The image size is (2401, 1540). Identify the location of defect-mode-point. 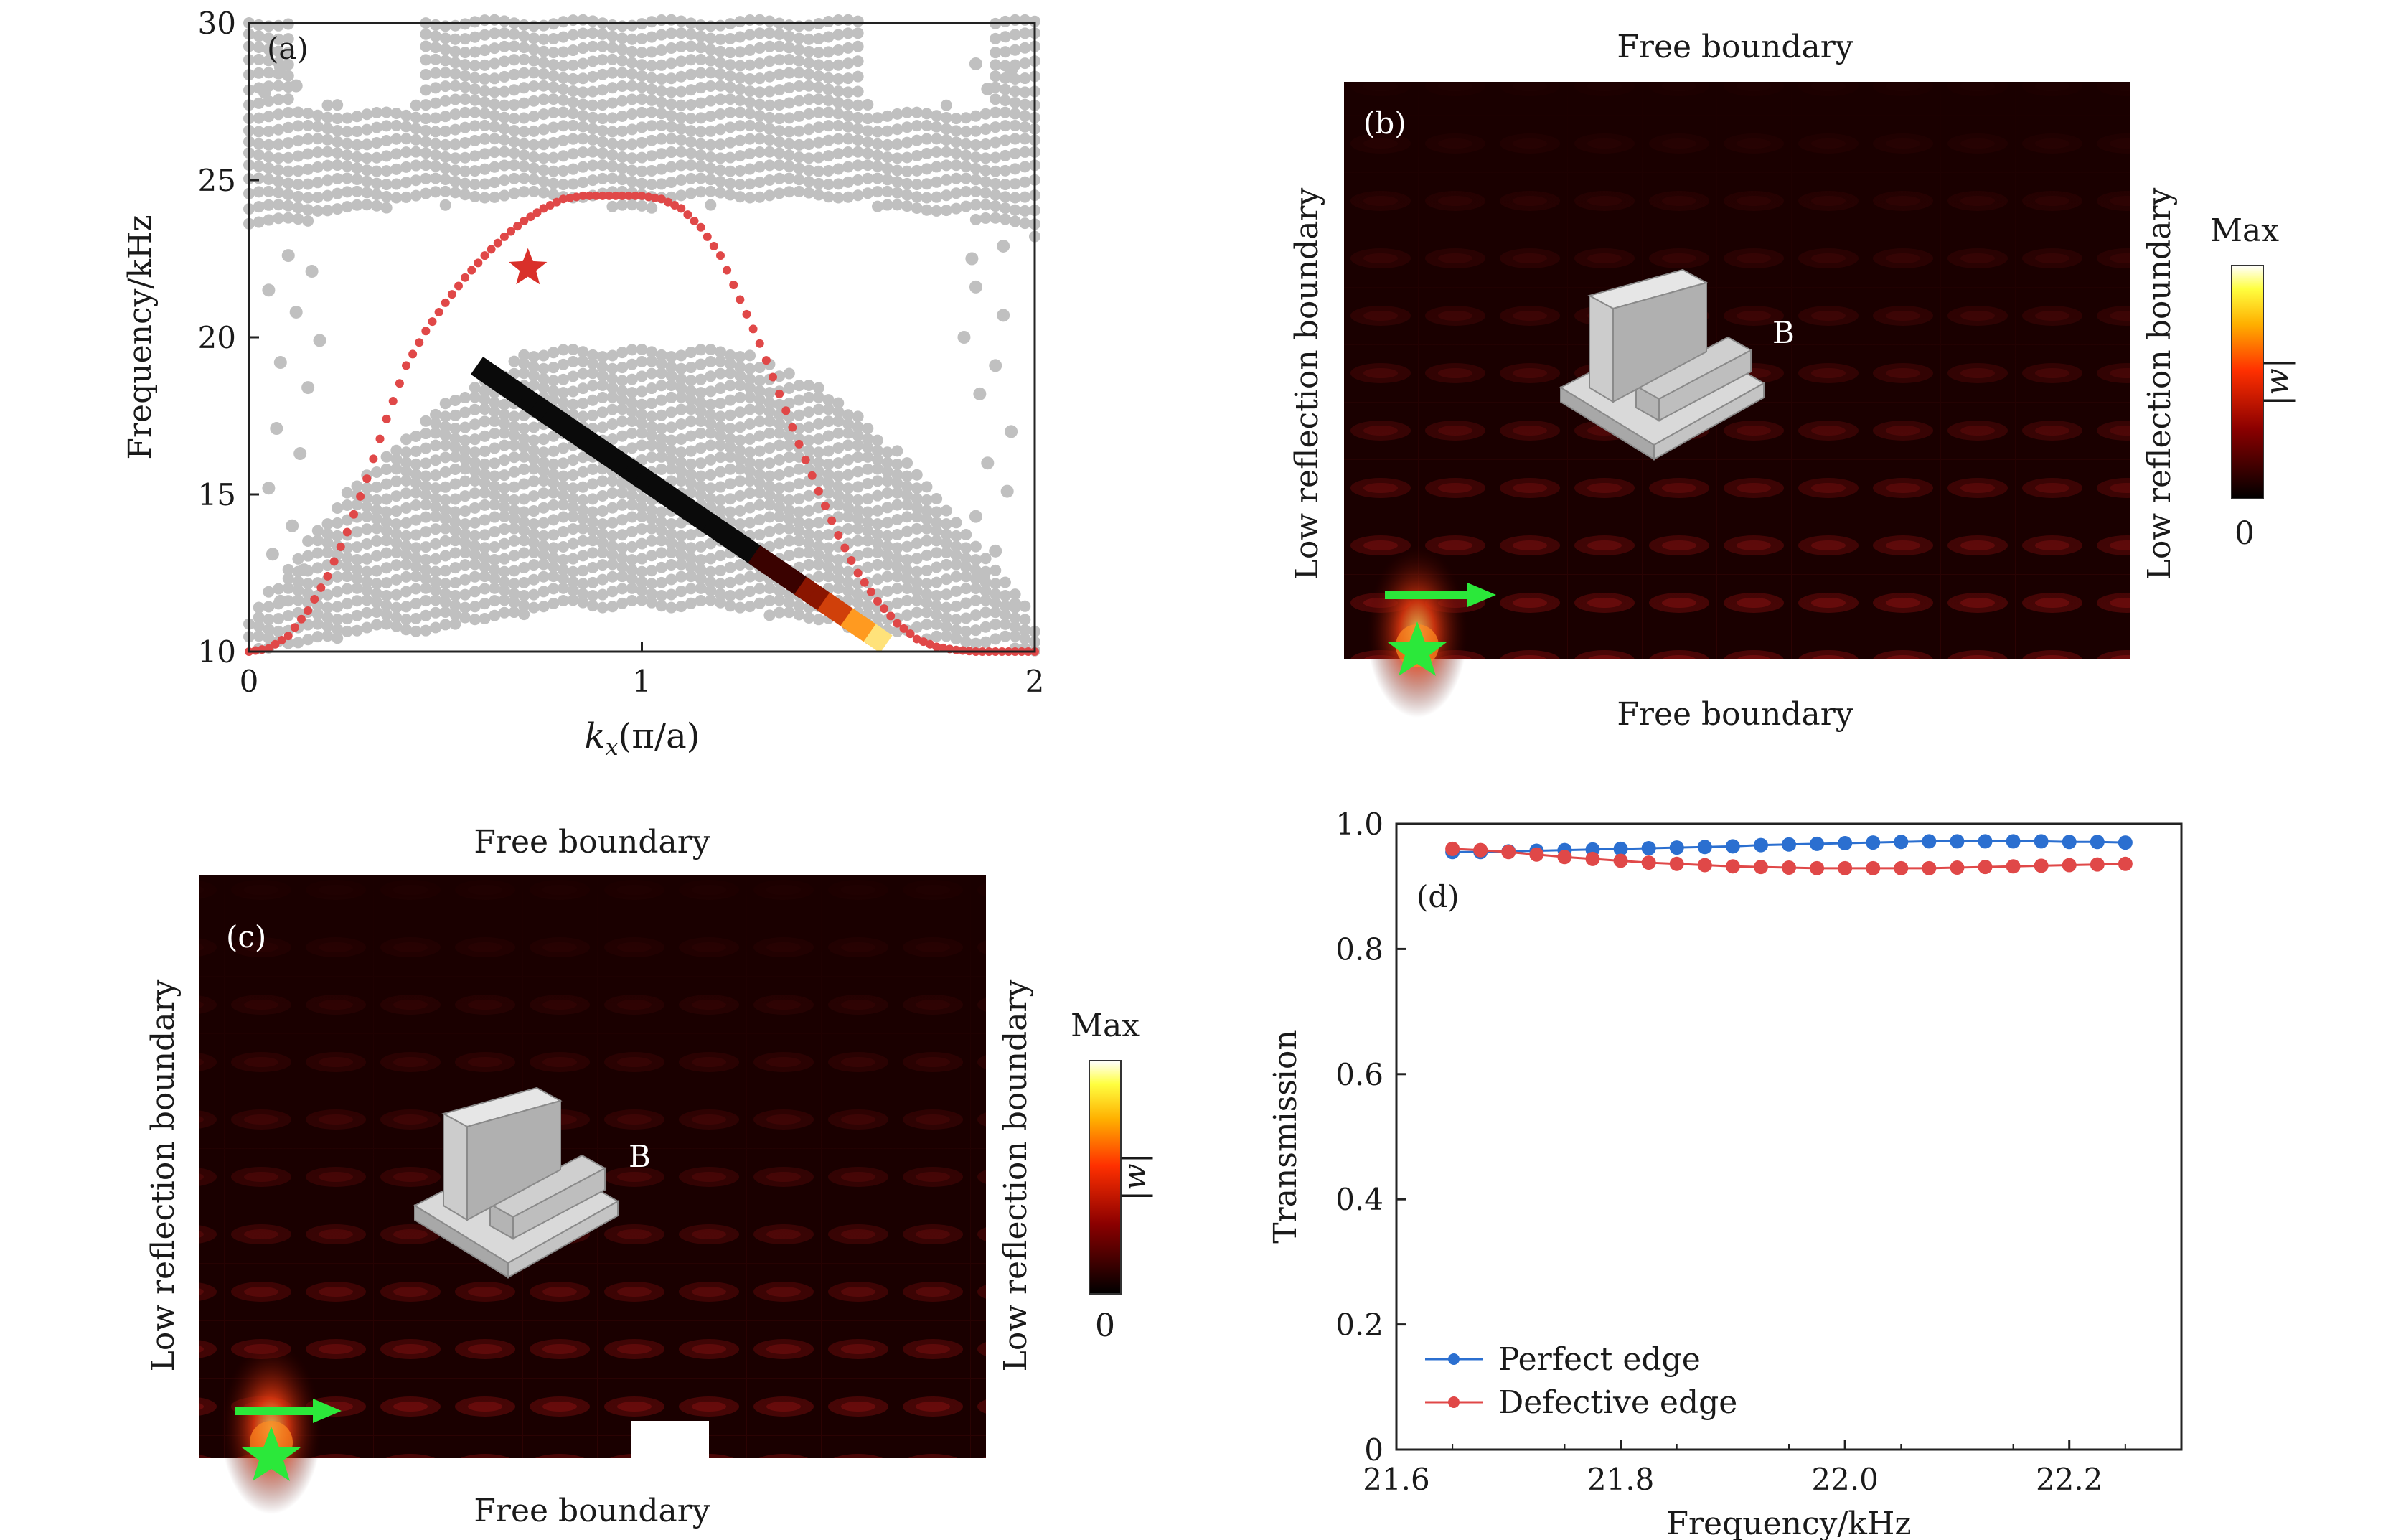
(670, 497).